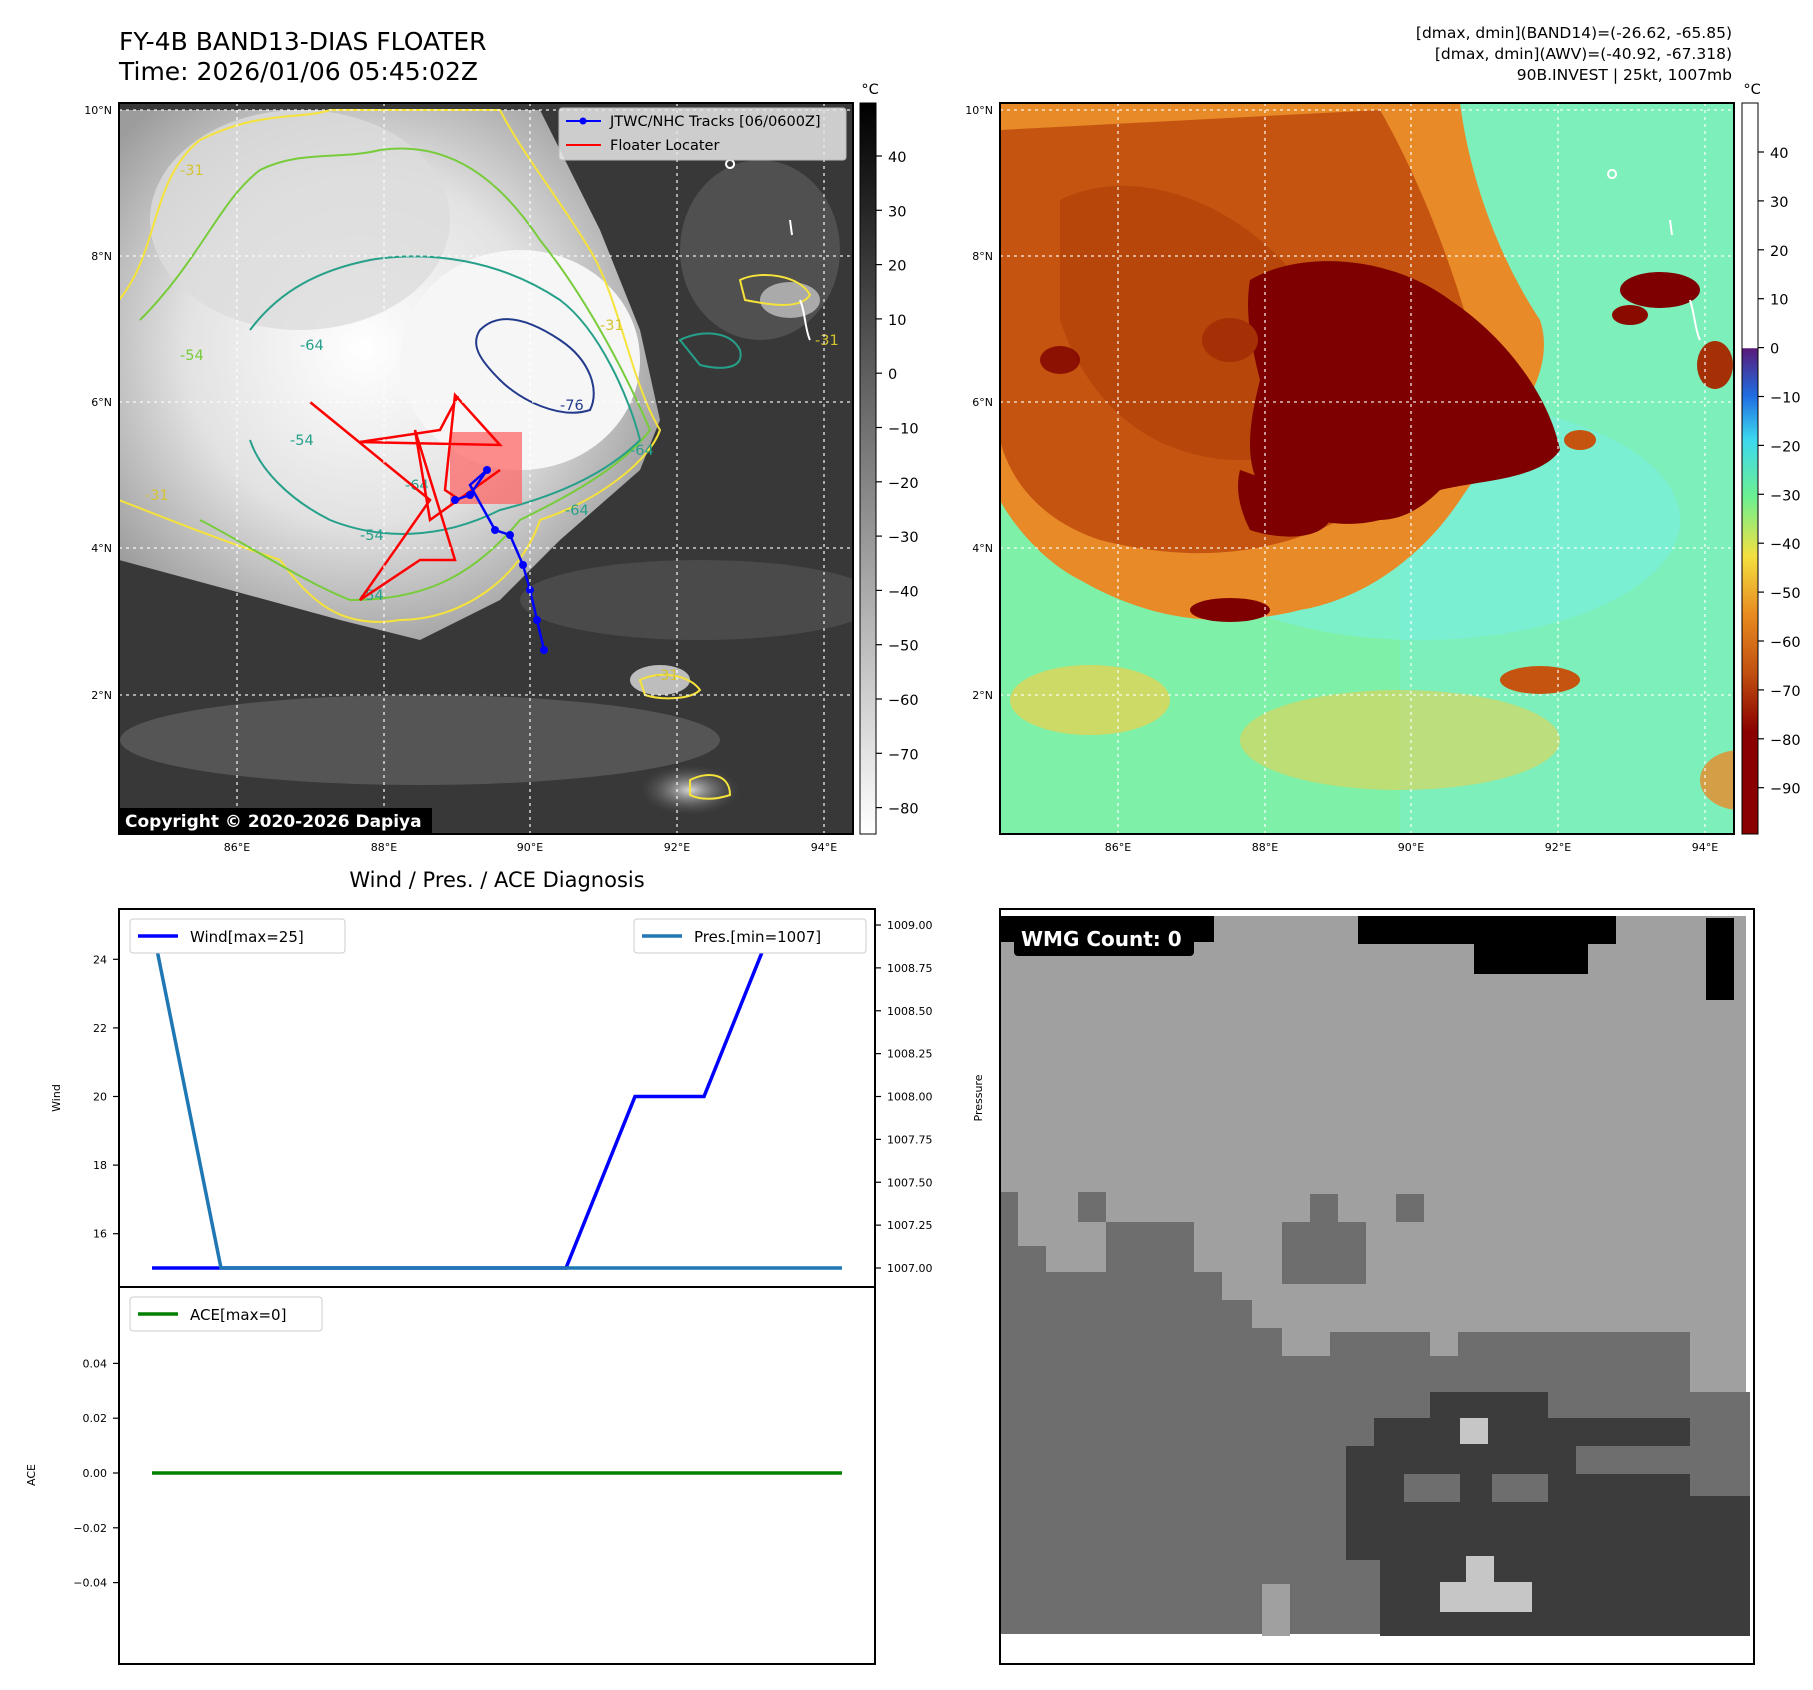 This screenshot has height=1690, width=1813. What do you see at coordinates (903, 810) in the screenshot?
I see `gray-colorbar-tick-label: −80` at bounding box center [903, 810].